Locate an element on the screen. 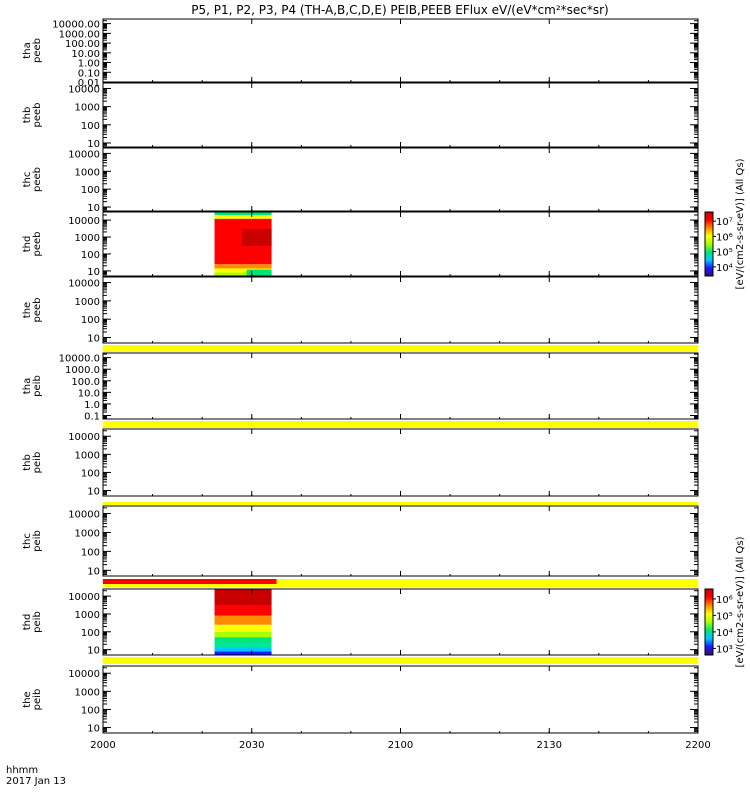 This screenshot has height=800, width=750. y-tick-label: 10000.0 is located at coordinates (79, 359).